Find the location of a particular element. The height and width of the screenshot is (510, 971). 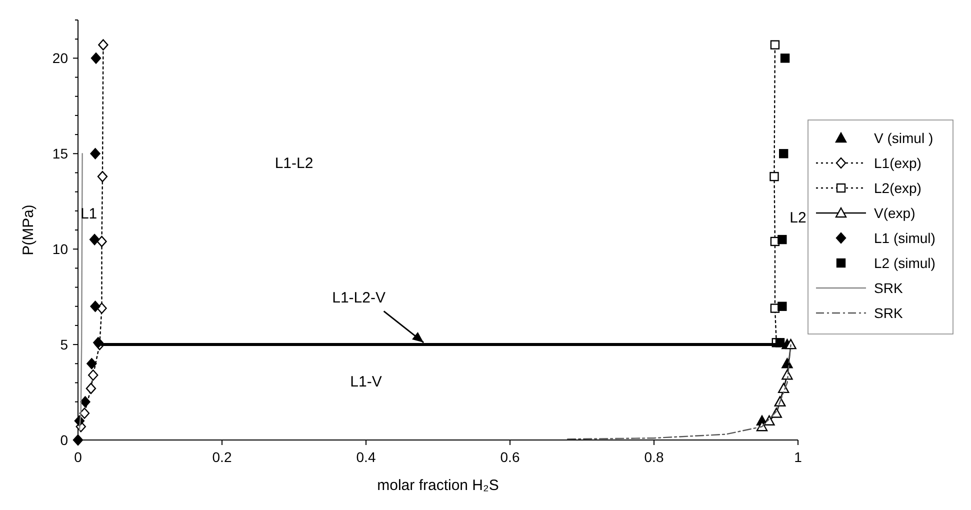

annotation: L2 is located at coordinates (798, 218).